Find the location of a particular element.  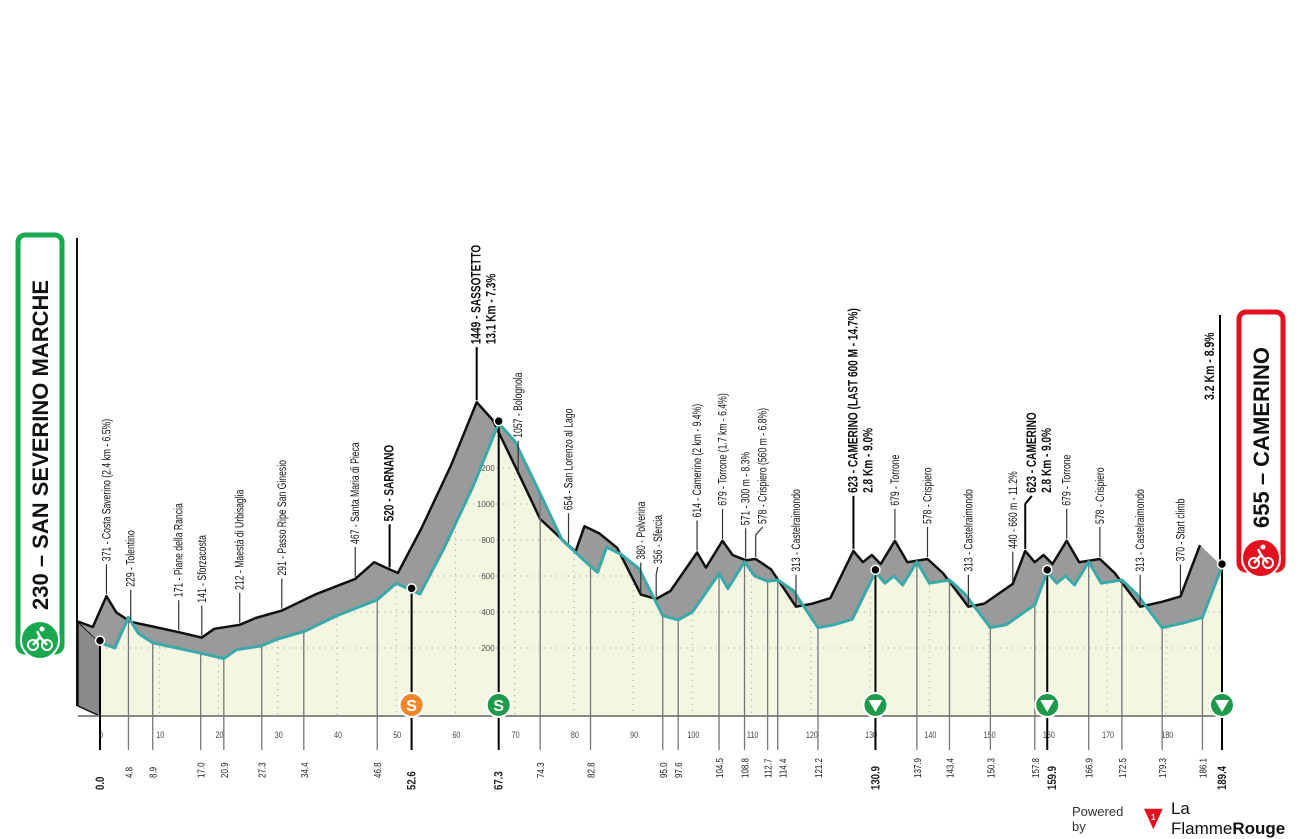

y-tick-label: 1000 is located at coordinates (486, 504).